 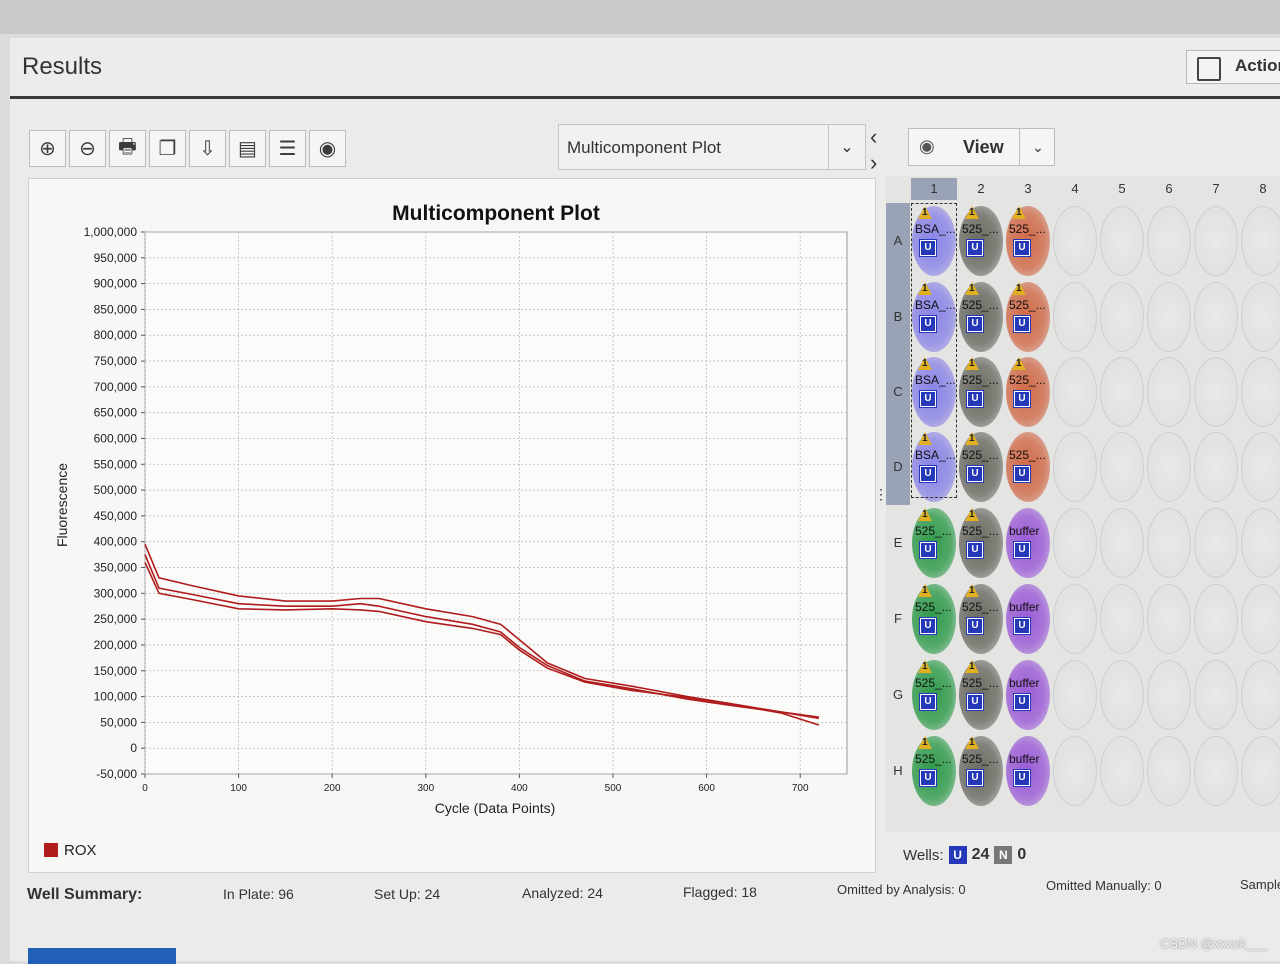 What do you see at coordinates (898, 467) in the screenshot?
I see `row-header-D: D` at bounding box center [898, 467].